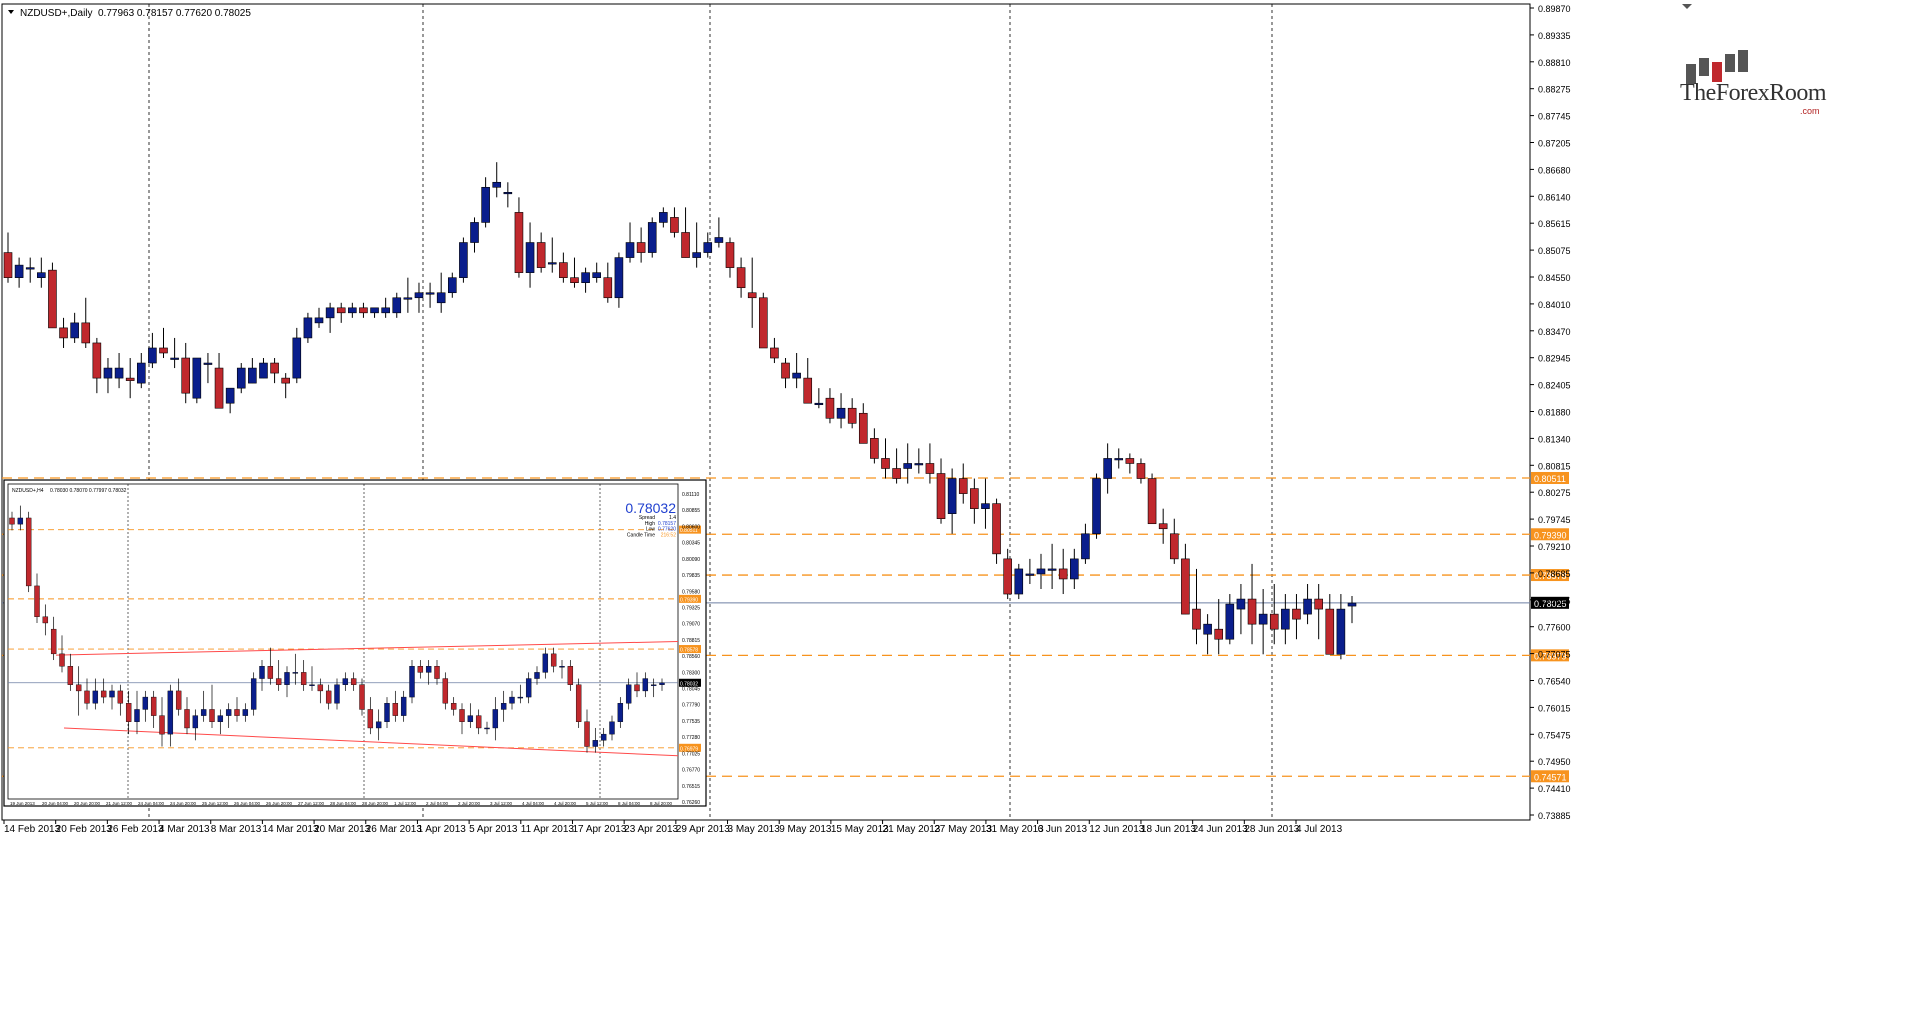 The image size is (1920, 1030). I want to click on y-tick-label: 0.75475, so click(1554, 735).